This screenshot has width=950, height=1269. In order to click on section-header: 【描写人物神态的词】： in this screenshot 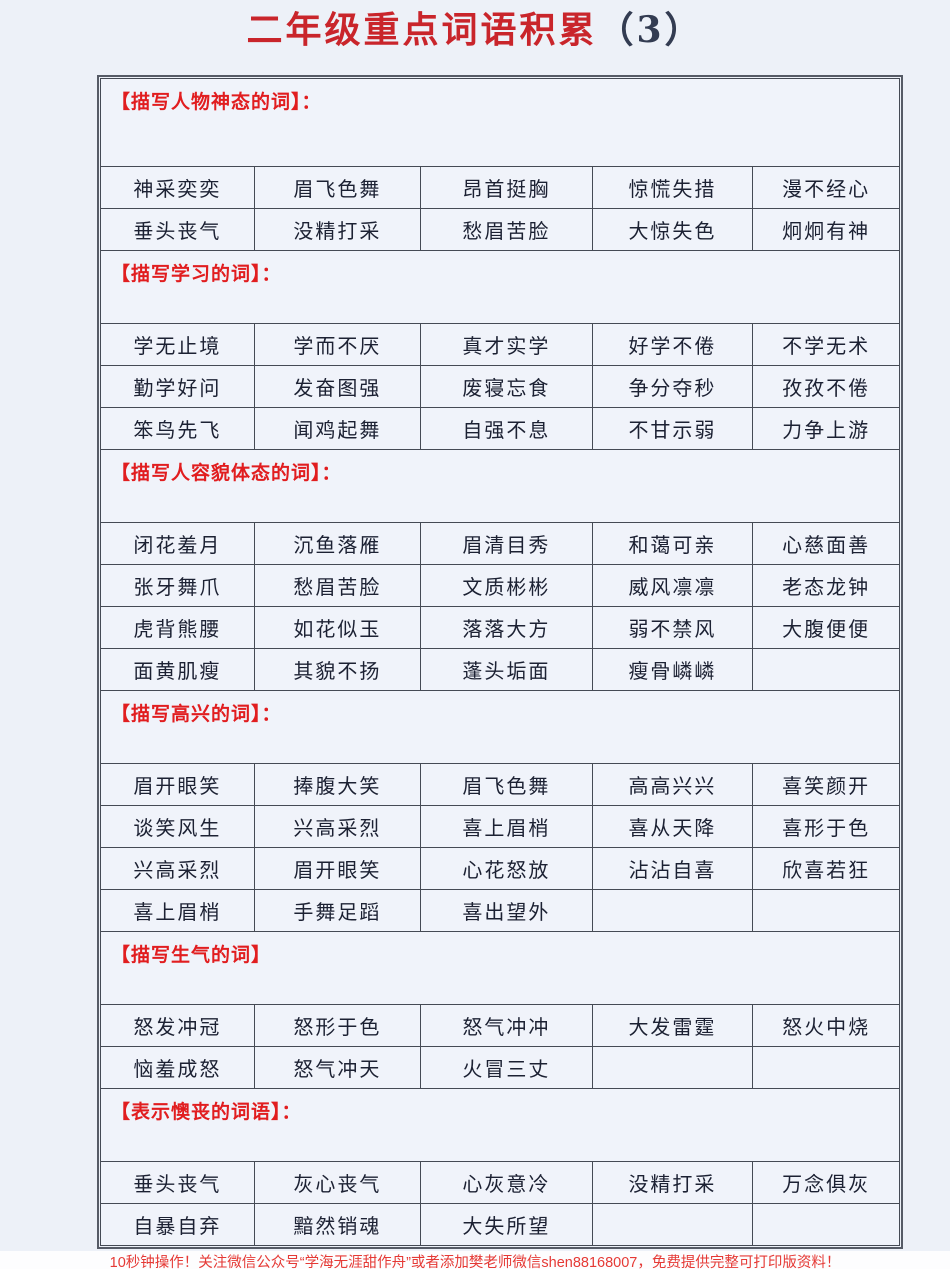, I will do `click(500, 122)`.